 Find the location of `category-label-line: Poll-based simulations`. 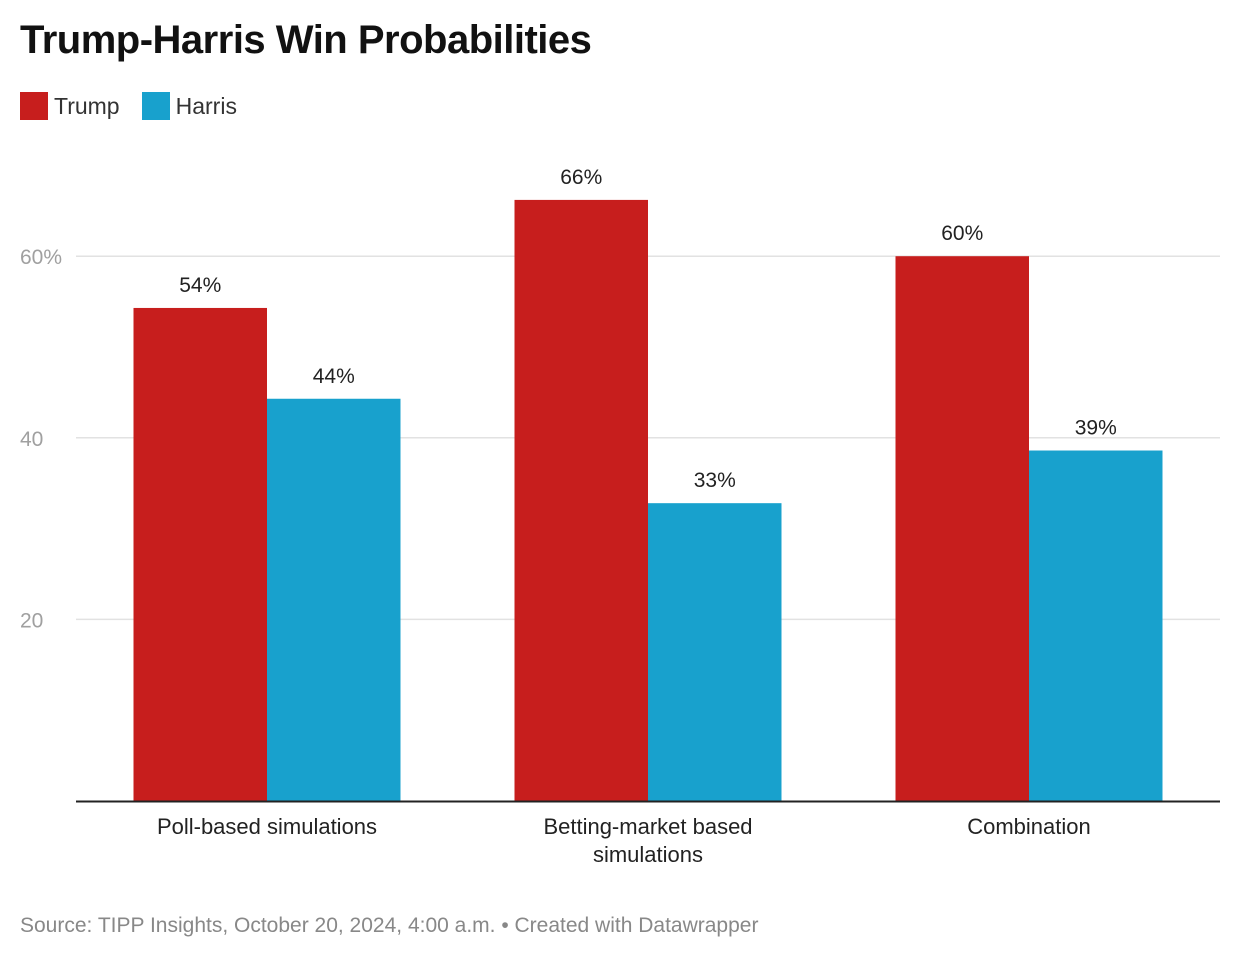

category-label-line: Poll-based simulations is located at coordinates (267, 826).